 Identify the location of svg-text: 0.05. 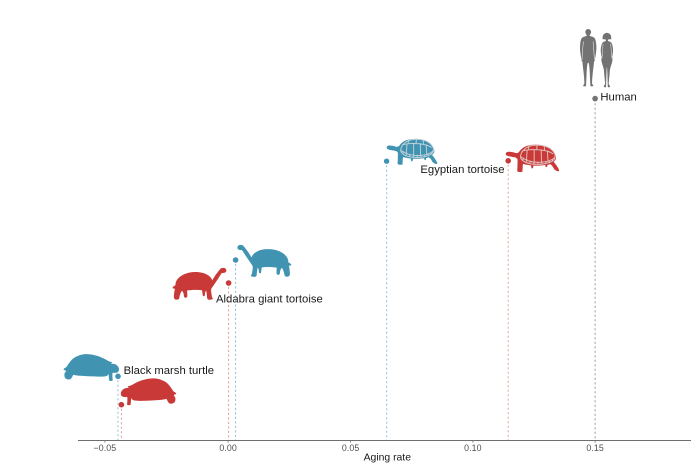
(351, 448).